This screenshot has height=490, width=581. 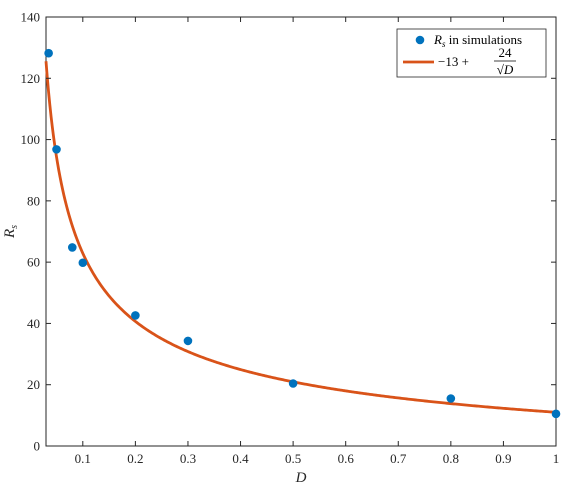 What do you see at coordinates (33, 262) in the screenshot?
I see `y-tick-label: 60` at bounding box center [33, 262].